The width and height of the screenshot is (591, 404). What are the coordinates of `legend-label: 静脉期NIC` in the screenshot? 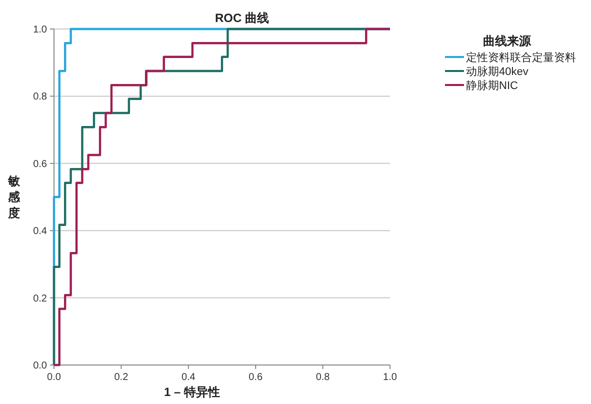 It's located at (492, 85).